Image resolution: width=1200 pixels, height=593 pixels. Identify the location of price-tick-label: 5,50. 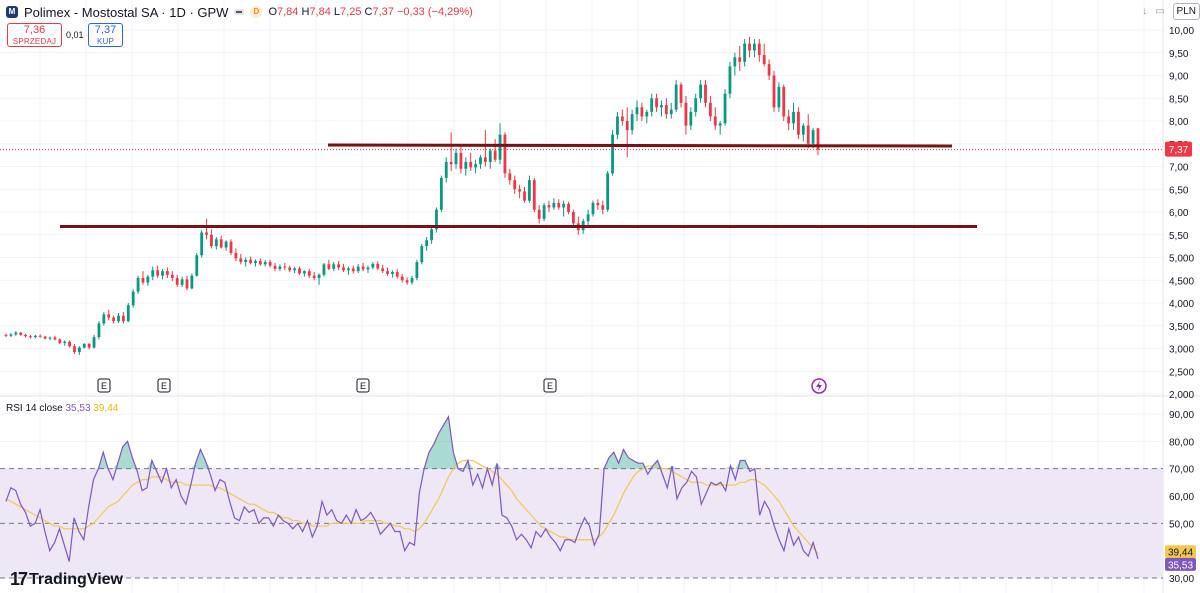
(1179, 236).